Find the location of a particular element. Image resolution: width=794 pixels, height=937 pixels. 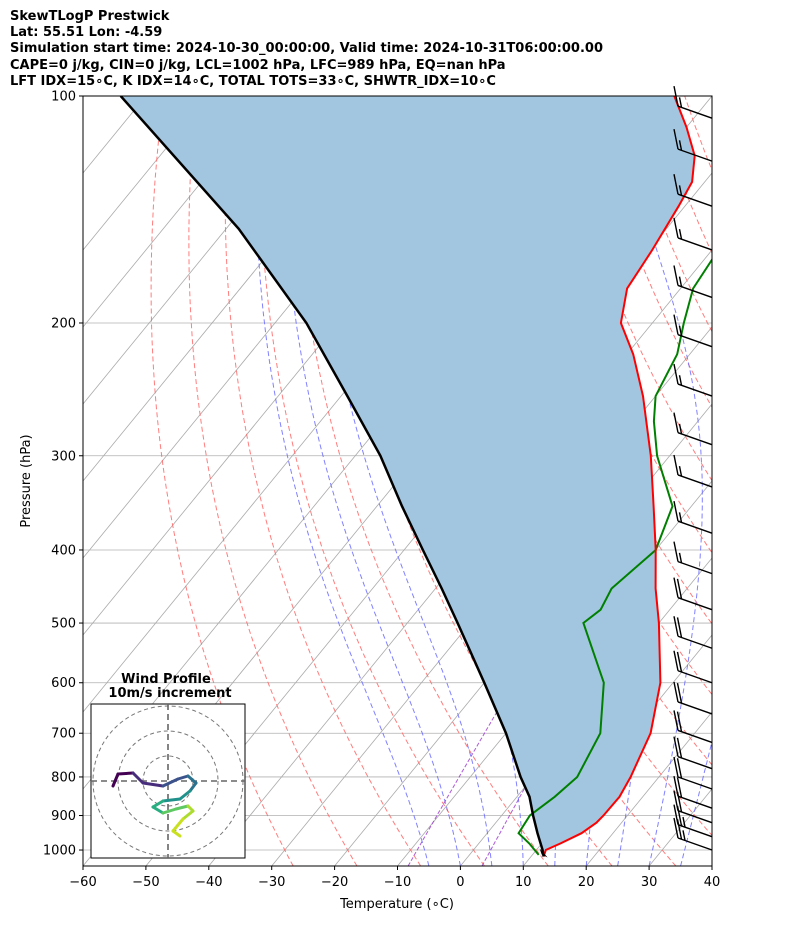

x-tick-label: −20 is located at coordinates (334, 882).